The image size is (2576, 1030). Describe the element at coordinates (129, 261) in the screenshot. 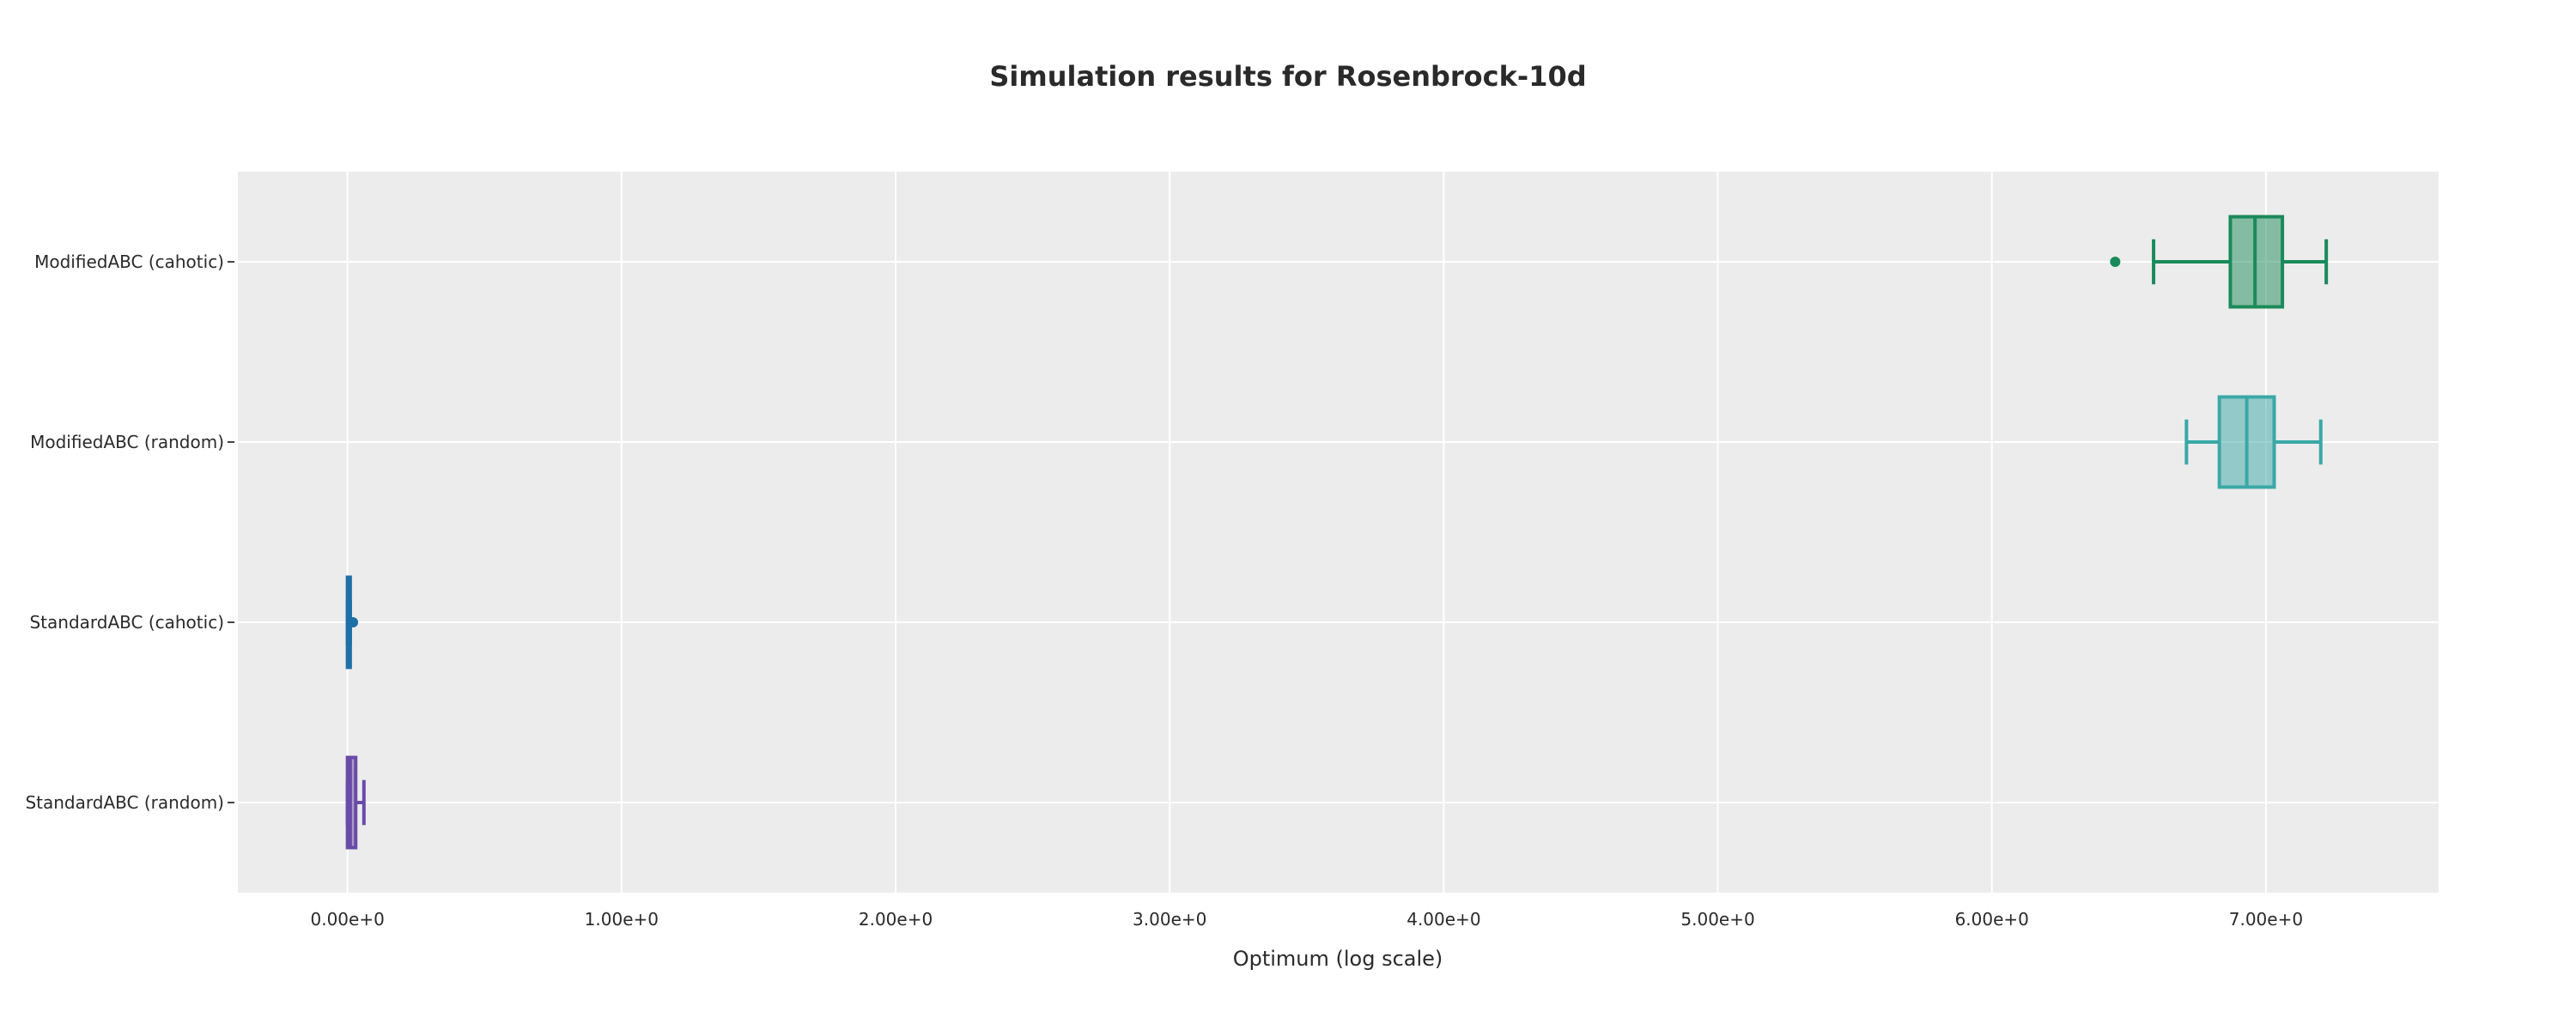

I see `y-tick-label: ModifiedABC (cahotic)` at that location.